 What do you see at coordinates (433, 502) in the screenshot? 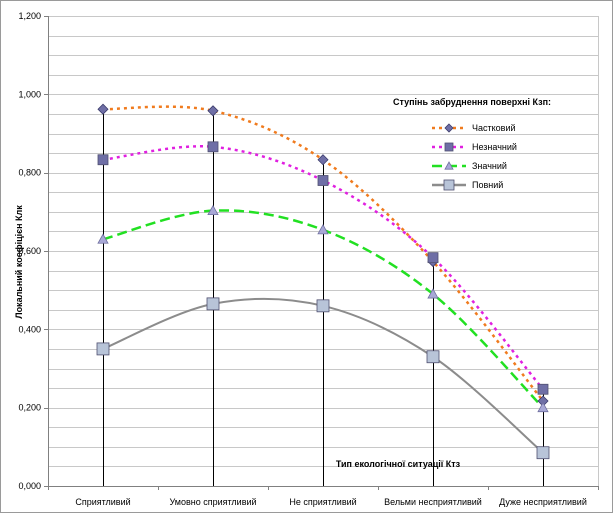
I see `x-tick-label: Вельми несприятливий` at bounding box center [433, 502].